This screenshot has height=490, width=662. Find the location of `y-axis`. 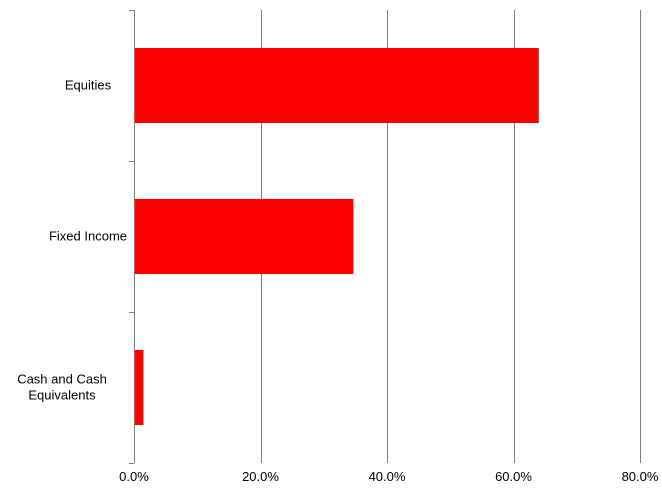

y-axis is located at coordinates (132, 237).